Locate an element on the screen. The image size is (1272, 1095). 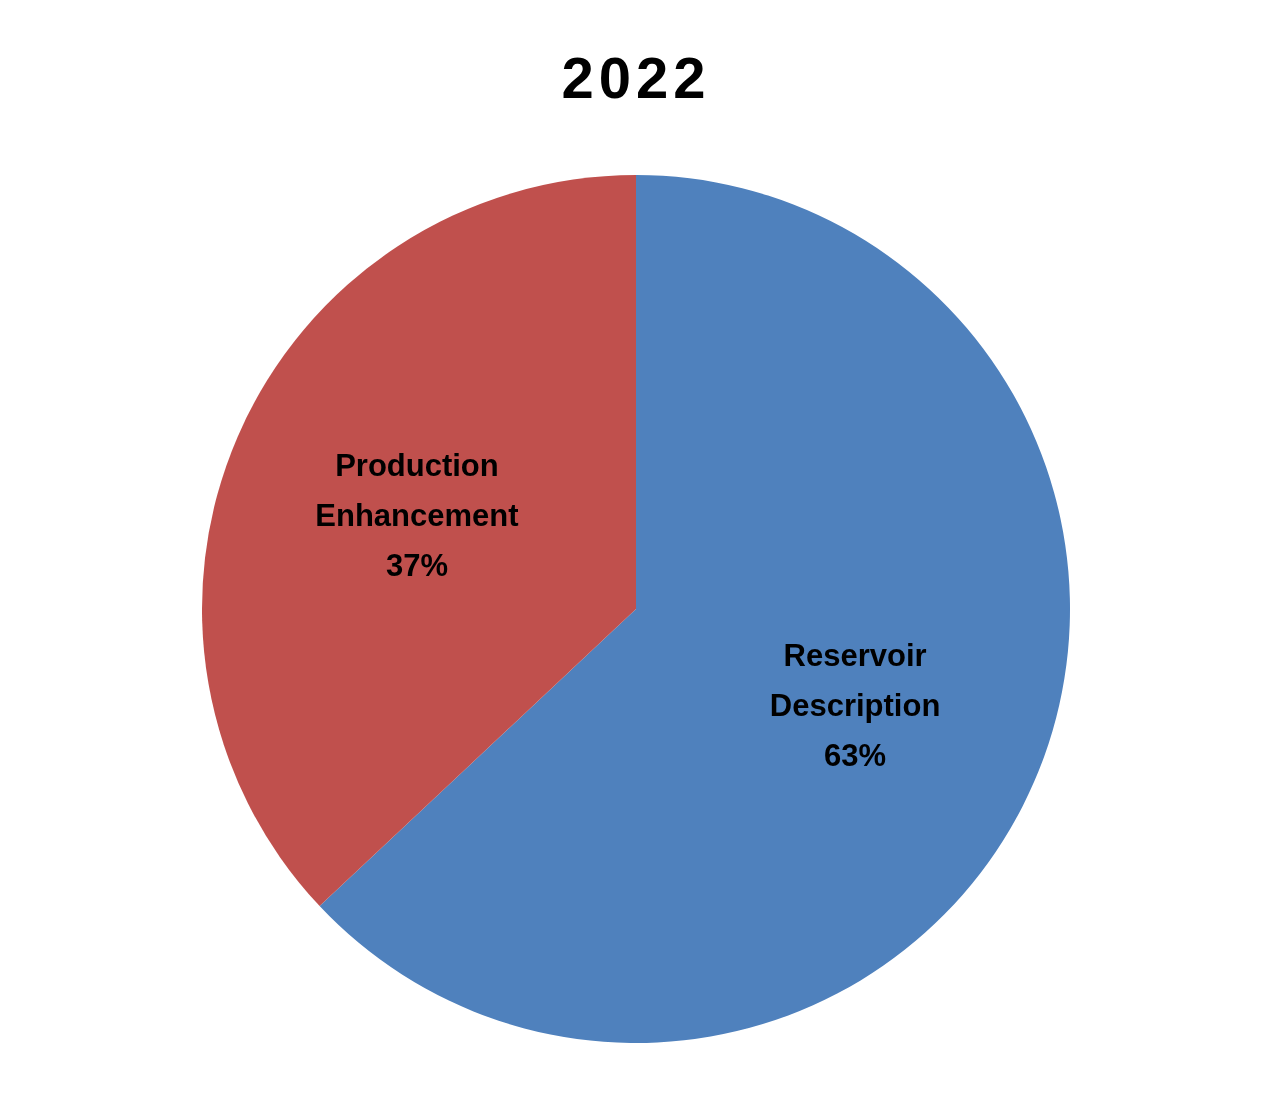
slice-label: Production Enhancement is located at coordinates (417, 491).